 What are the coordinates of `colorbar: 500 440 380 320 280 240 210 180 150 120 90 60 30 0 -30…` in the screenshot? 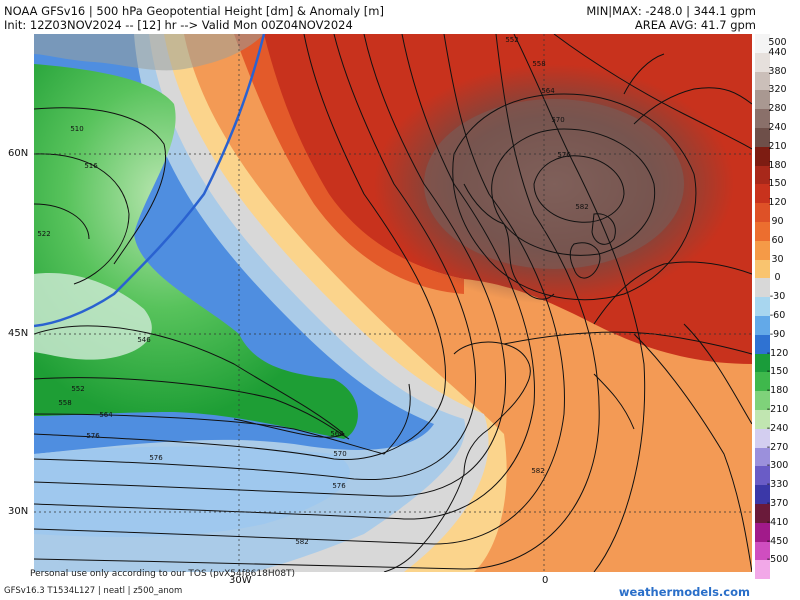 It's located at (777, 307).